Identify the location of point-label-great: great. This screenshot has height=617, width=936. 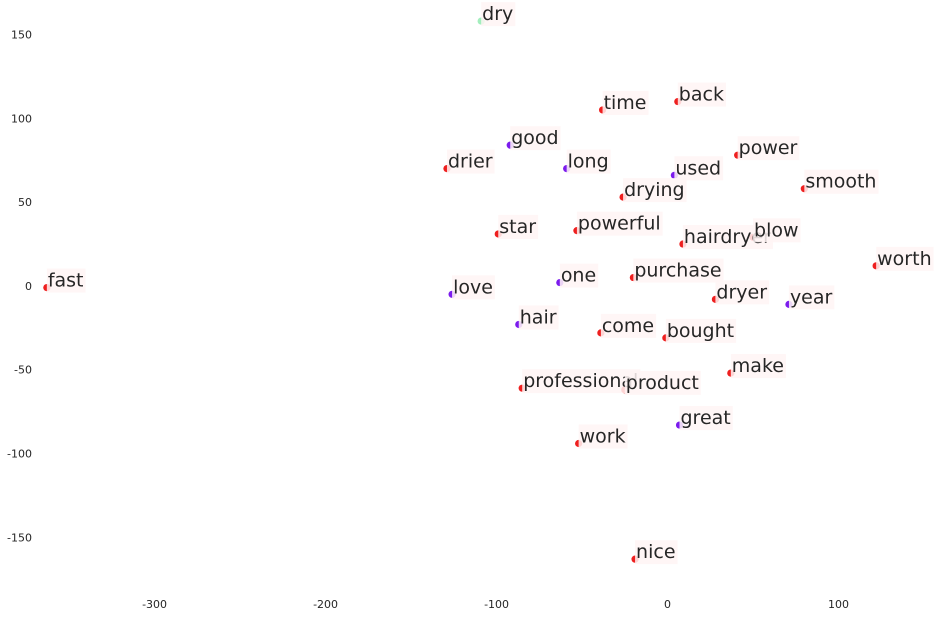
(706, 418).